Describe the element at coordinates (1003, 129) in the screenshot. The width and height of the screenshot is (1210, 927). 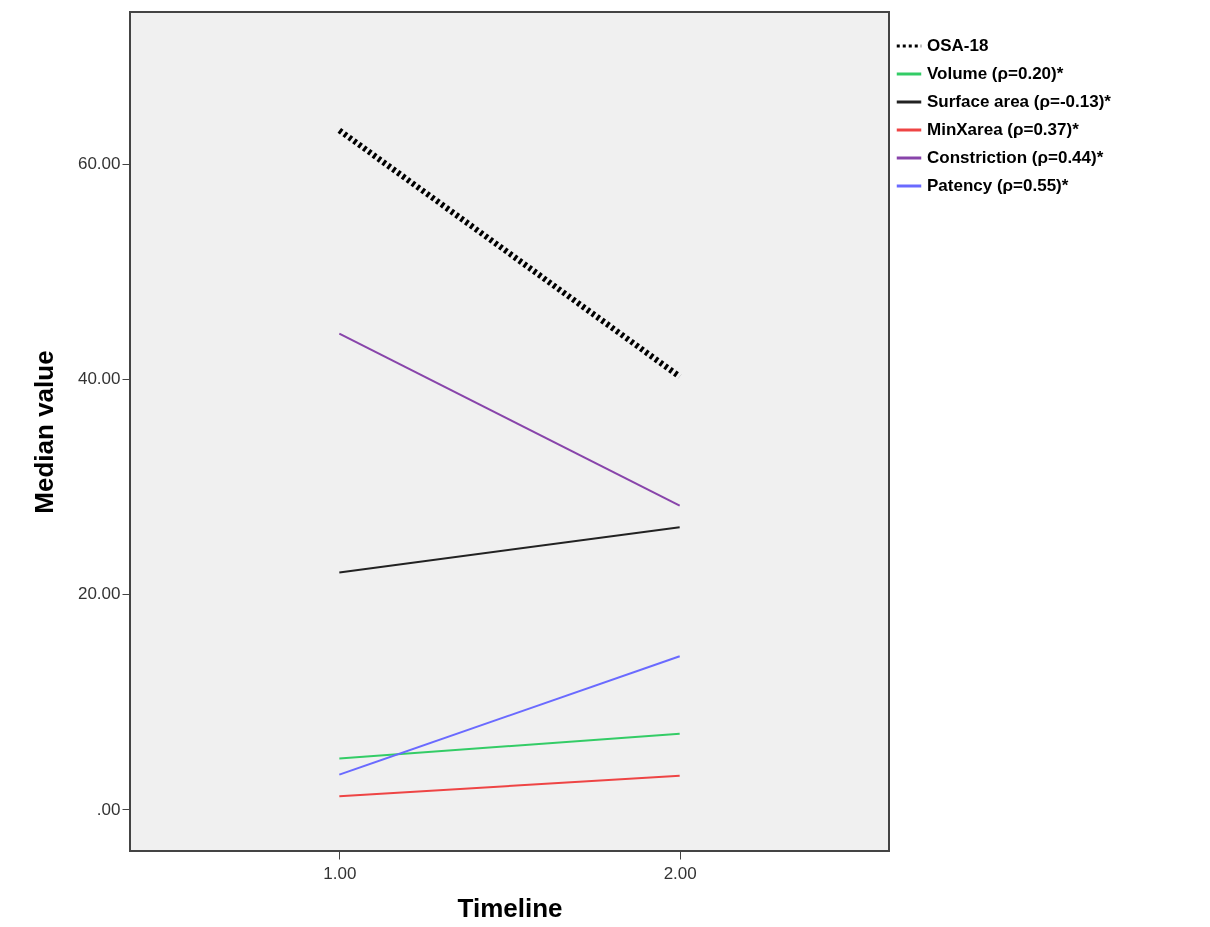
I see `legend-label: MinXarea (ρ=0.37)*` at that location.